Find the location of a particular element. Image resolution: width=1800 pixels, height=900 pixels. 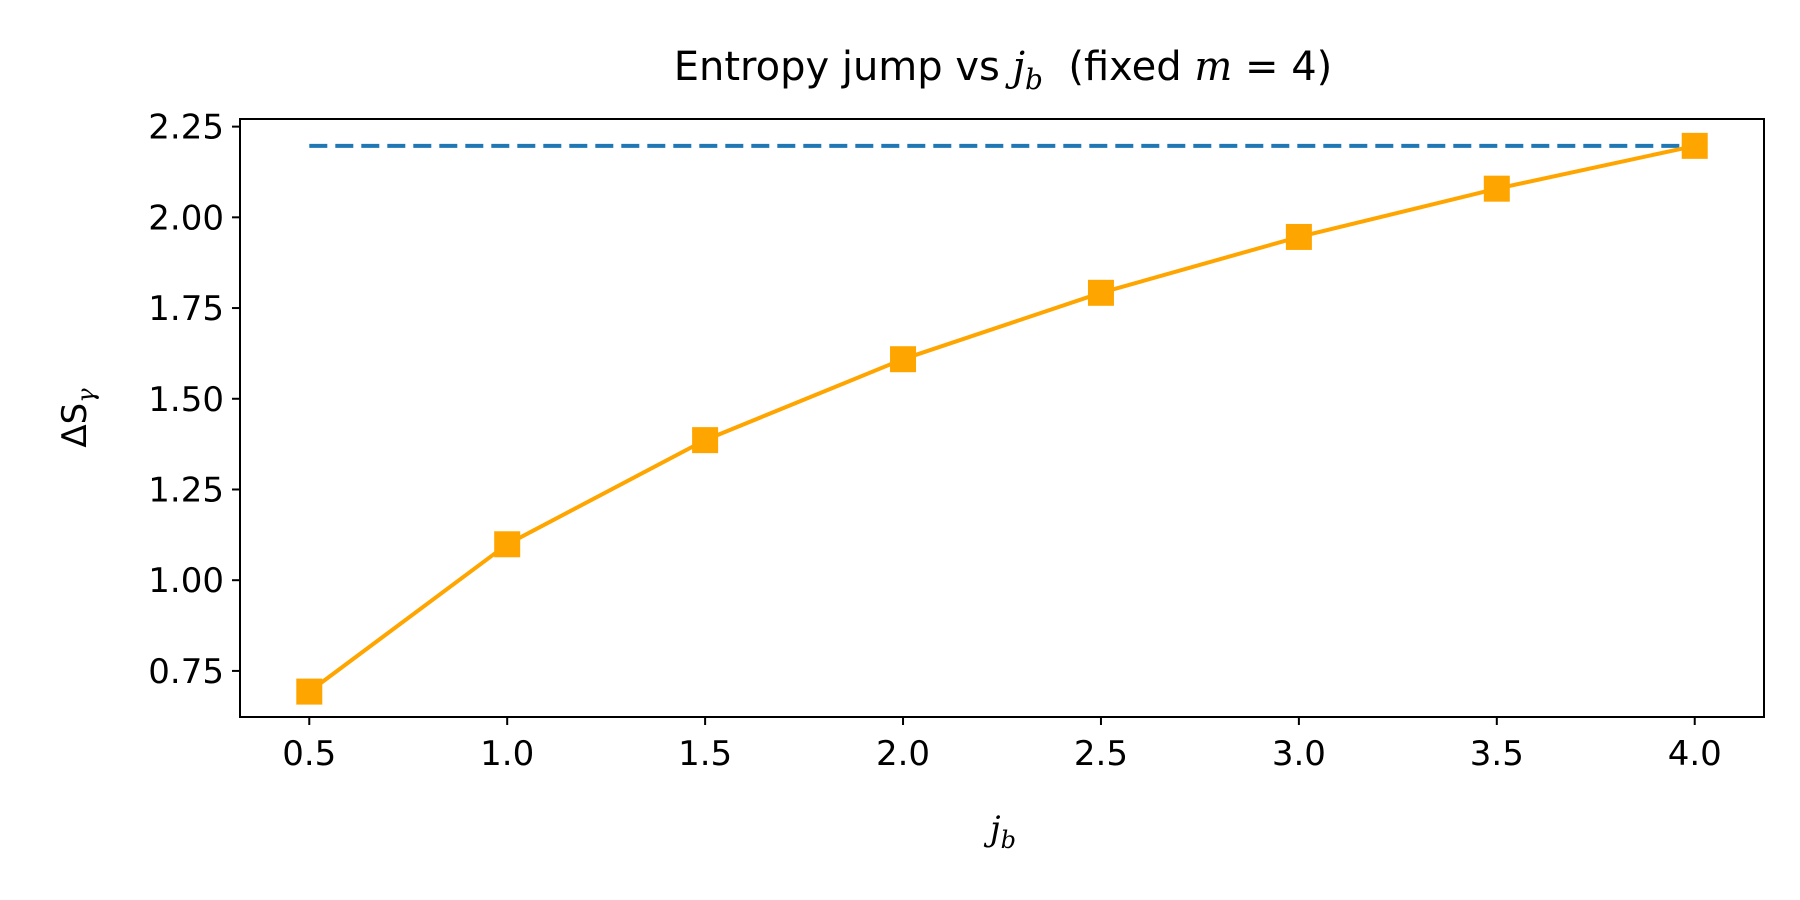

x-axis-label-sub: b is located at coordinates (1008, 840).